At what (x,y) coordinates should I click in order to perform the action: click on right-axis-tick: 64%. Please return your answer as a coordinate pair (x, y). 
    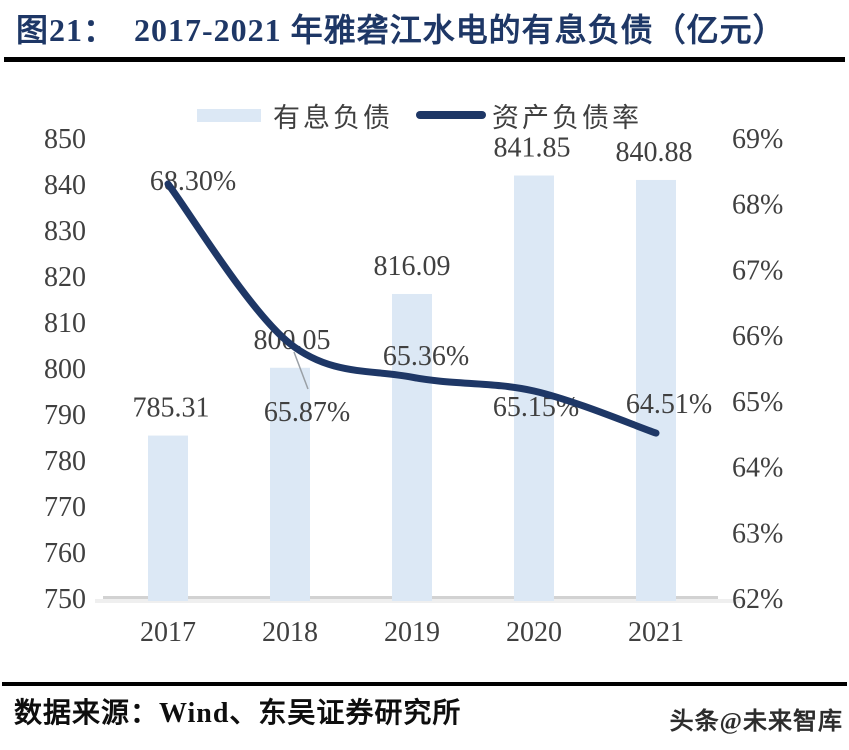
    Looking at the image, I should click on (757, 468).